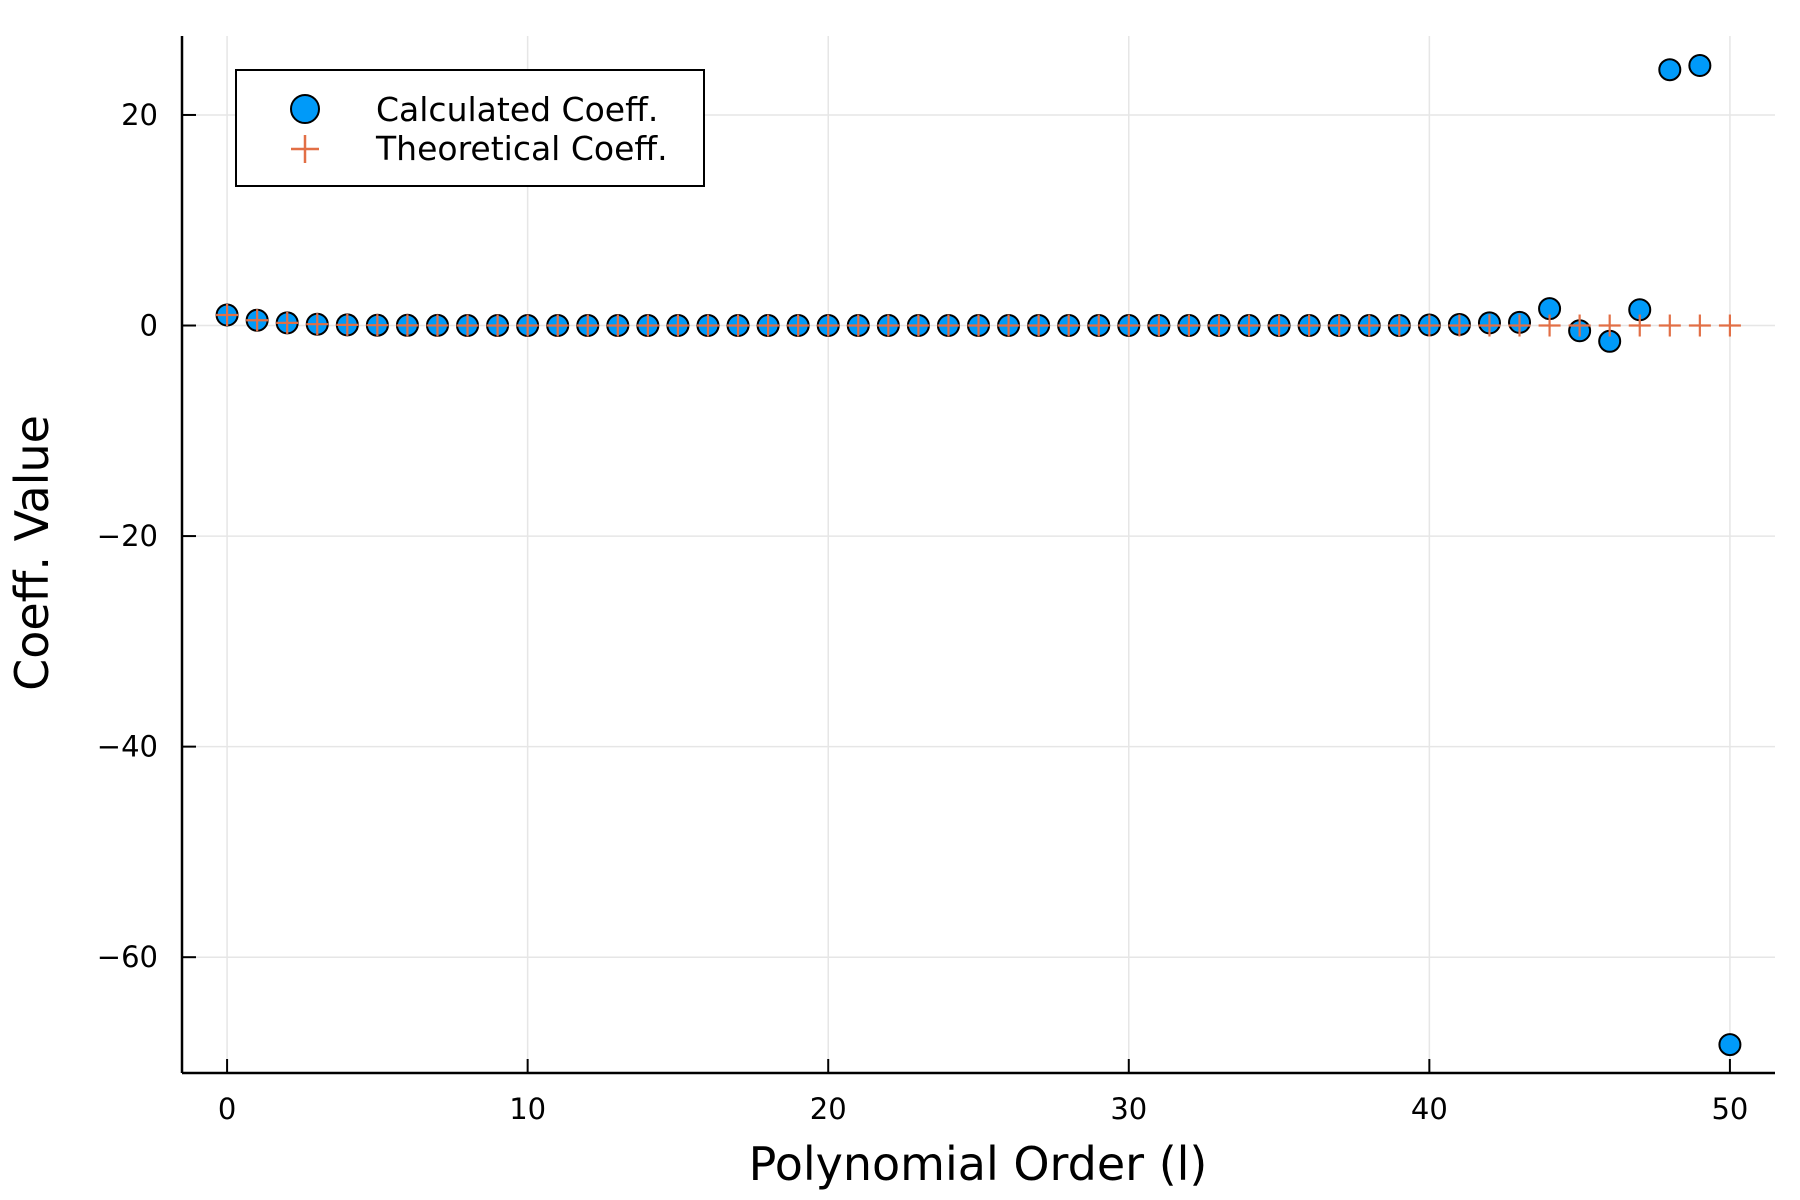 The height and width of the screenshot is (1200, 1800). Describe the element at coordinates (527, 1109) in the screenshot. I see `x-tick-label: 10` at that location.